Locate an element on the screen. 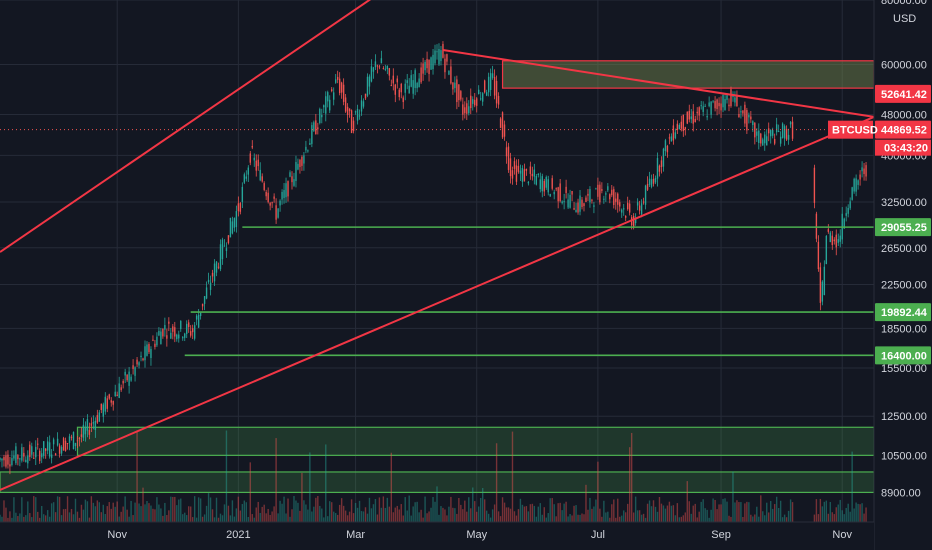 The image size is (932, 550). price-zone is located at coordinates (475, 441).